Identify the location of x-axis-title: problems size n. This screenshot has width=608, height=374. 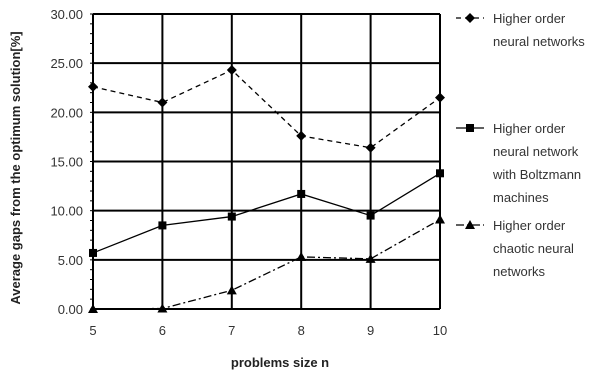
(280, 362).